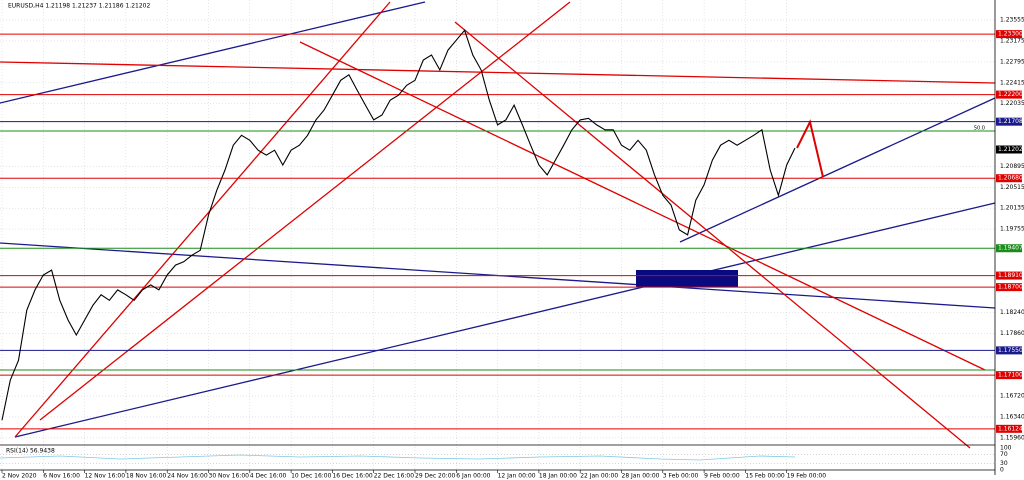  I want to click on x-tick-label: 24 Nov 16:00, so click(187, 476).